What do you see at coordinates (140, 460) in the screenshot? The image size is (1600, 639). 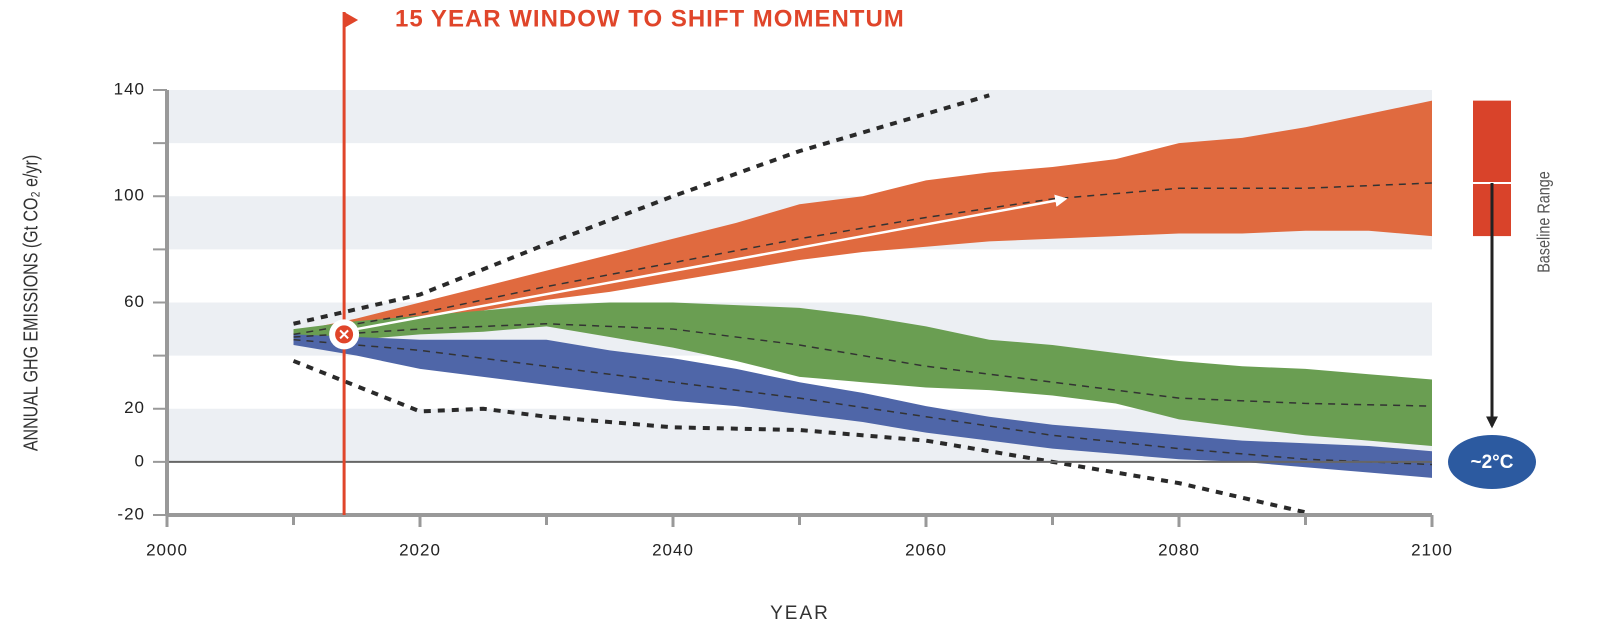 I see `y-tick-label: 0` at bounding box center [140, 460].